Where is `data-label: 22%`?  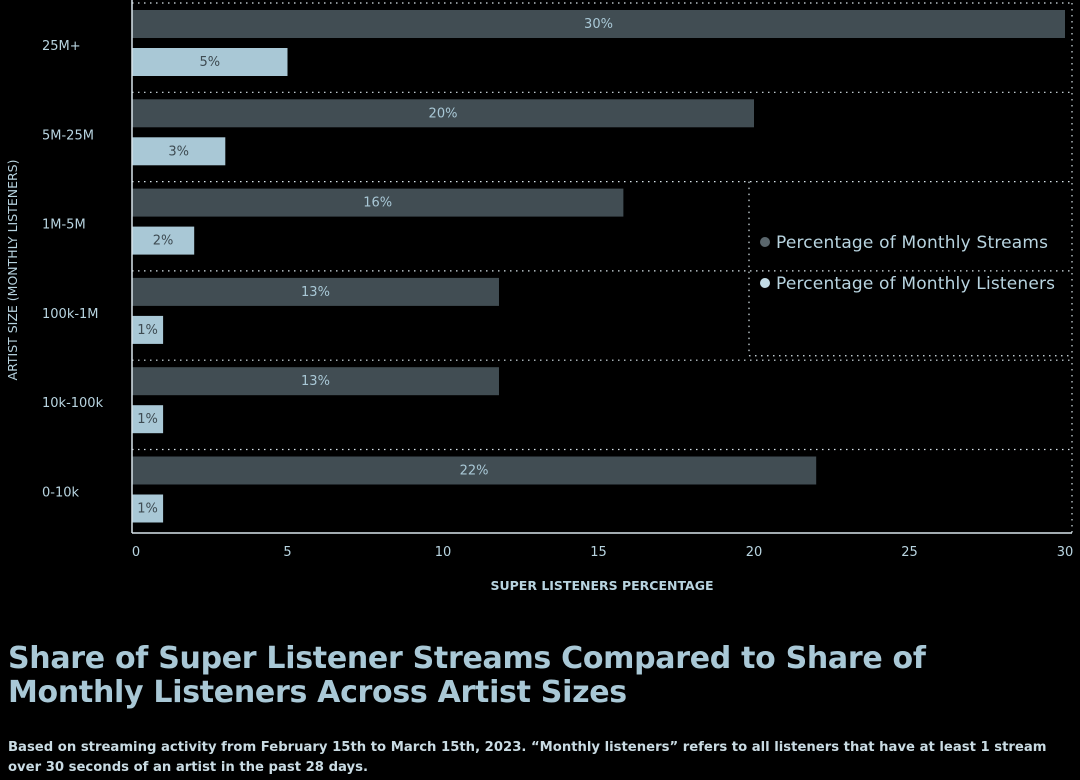 data-label: 22% is located at coordinates (474, 471).